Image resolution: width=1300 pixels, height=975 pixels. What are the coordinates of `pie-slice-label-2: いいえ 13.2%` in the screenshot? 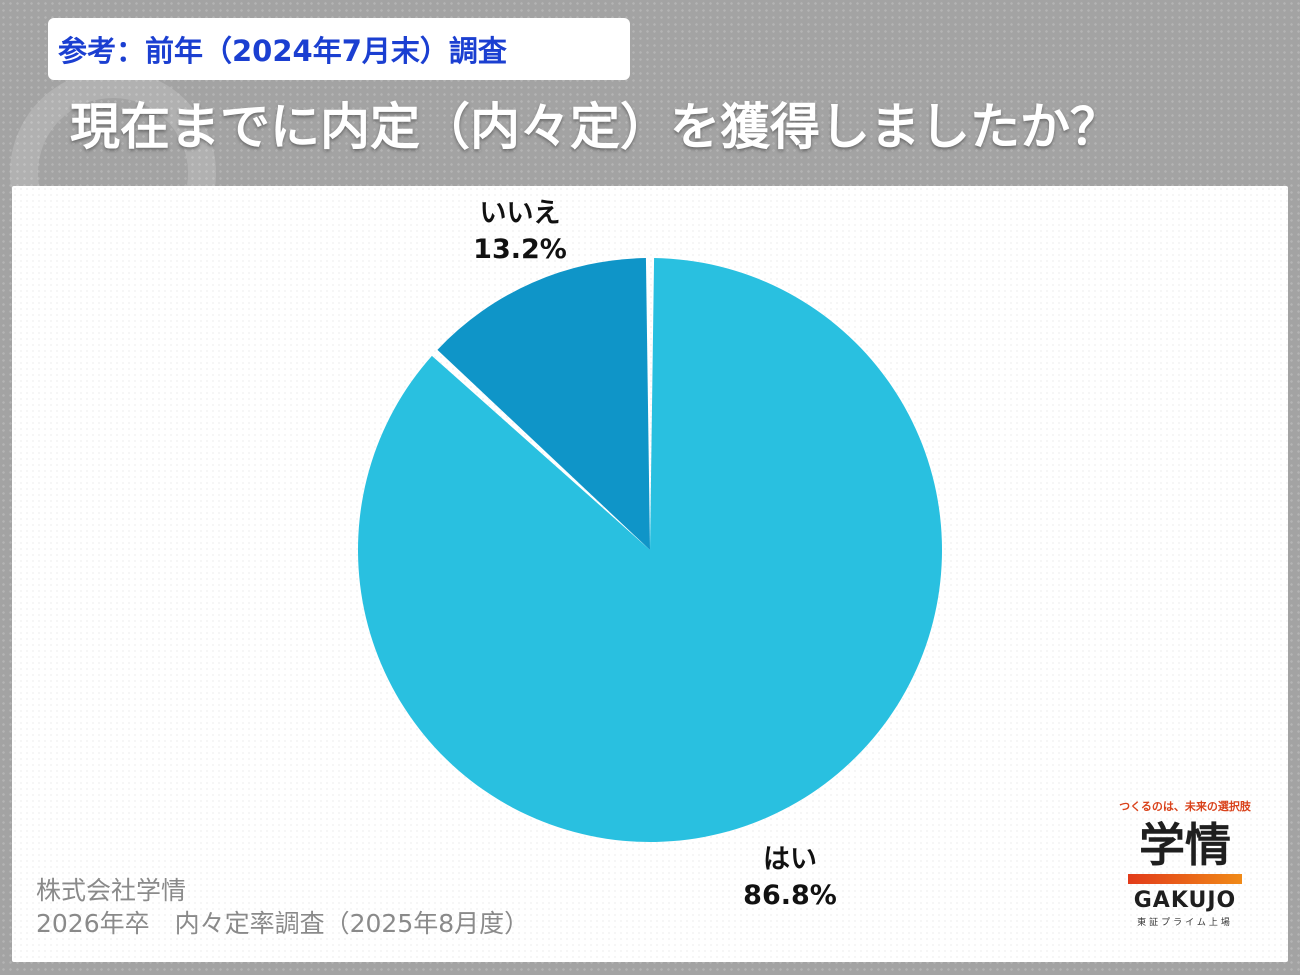 It's located at (520, 231).